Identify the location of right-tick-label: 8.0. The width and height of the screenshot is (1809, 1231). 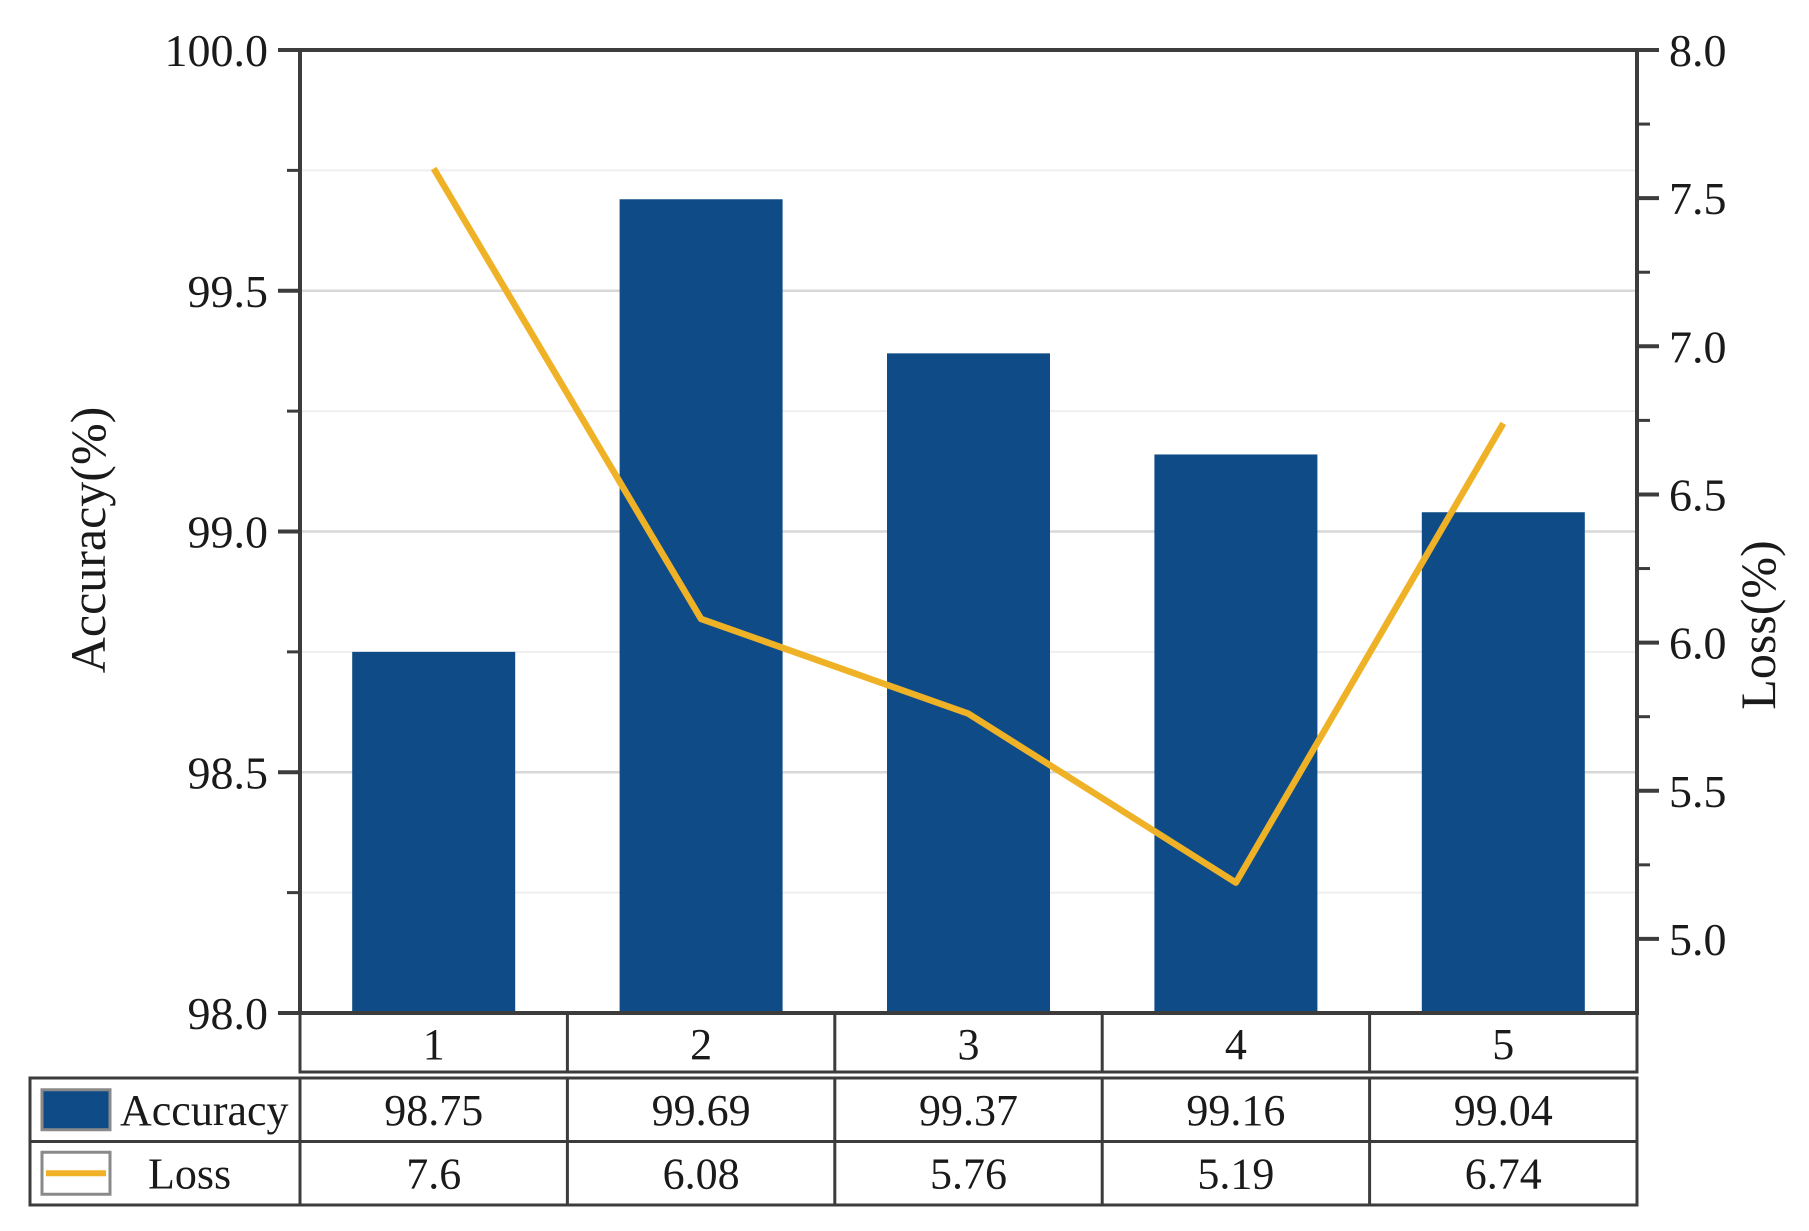
(1698, 50).